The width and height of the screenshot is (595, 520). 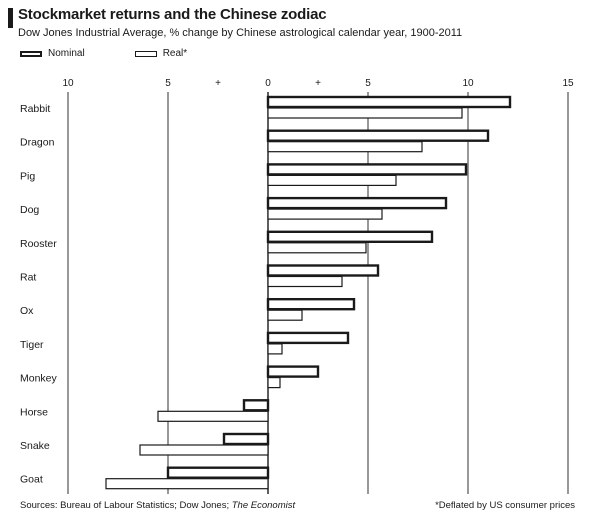 What do you see at coordinates (31, 480) in the screenshot?
I see `category-label: Goat` at bounding box center [31, 480].